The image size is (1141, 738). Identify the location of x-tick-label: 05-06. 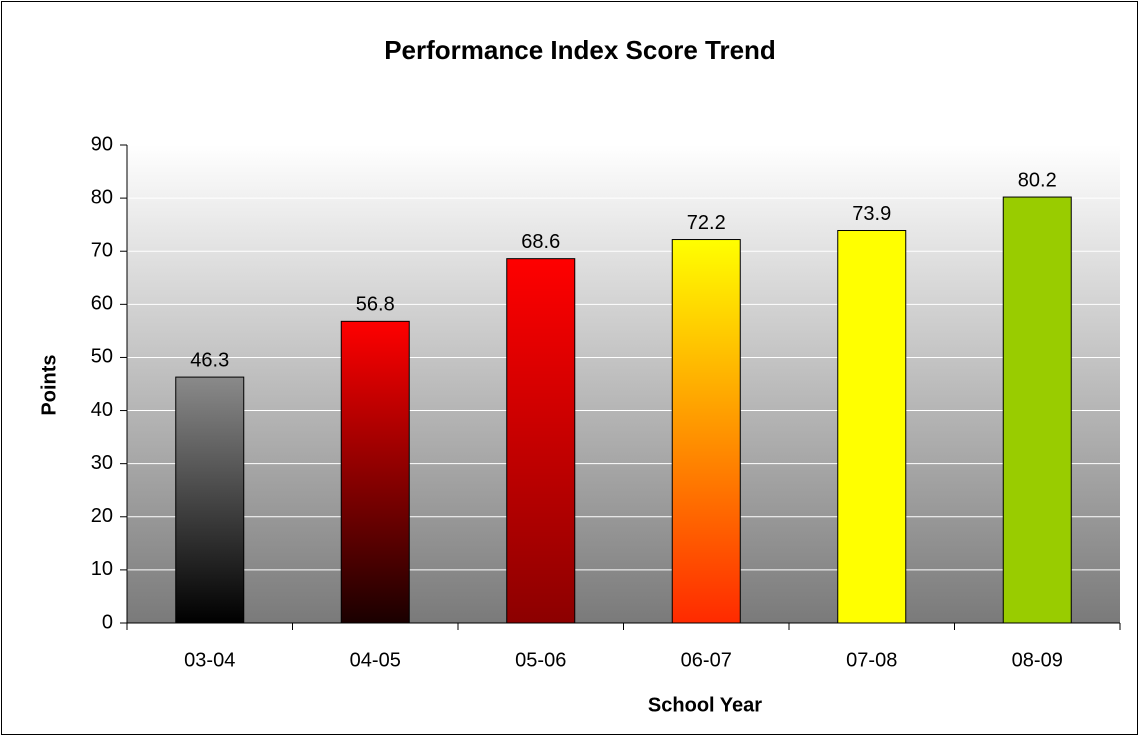
(540, 660).